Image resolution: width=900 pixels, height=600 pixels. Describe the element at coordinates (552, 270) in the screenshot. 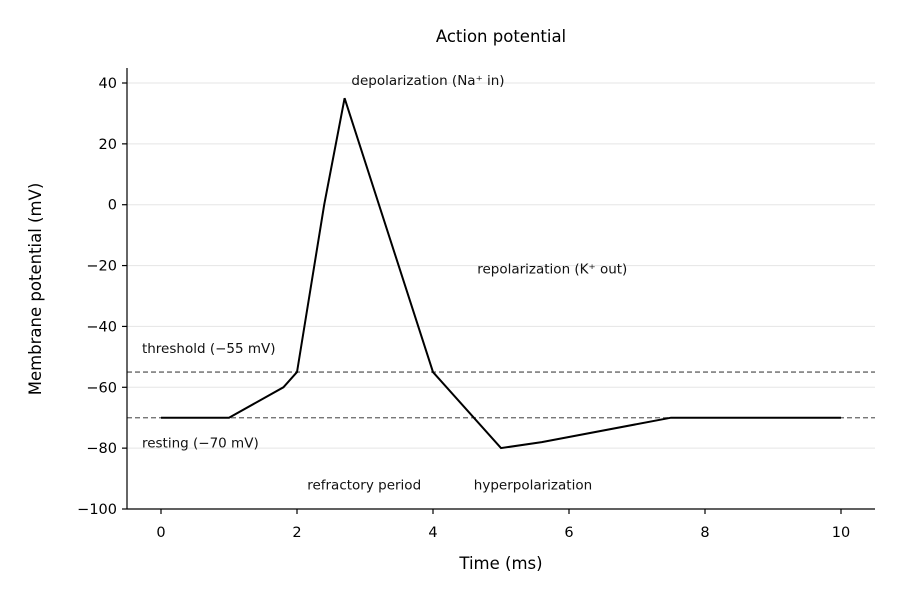

I see `annotation-text: repolarization (K⁺ out)` at that location.